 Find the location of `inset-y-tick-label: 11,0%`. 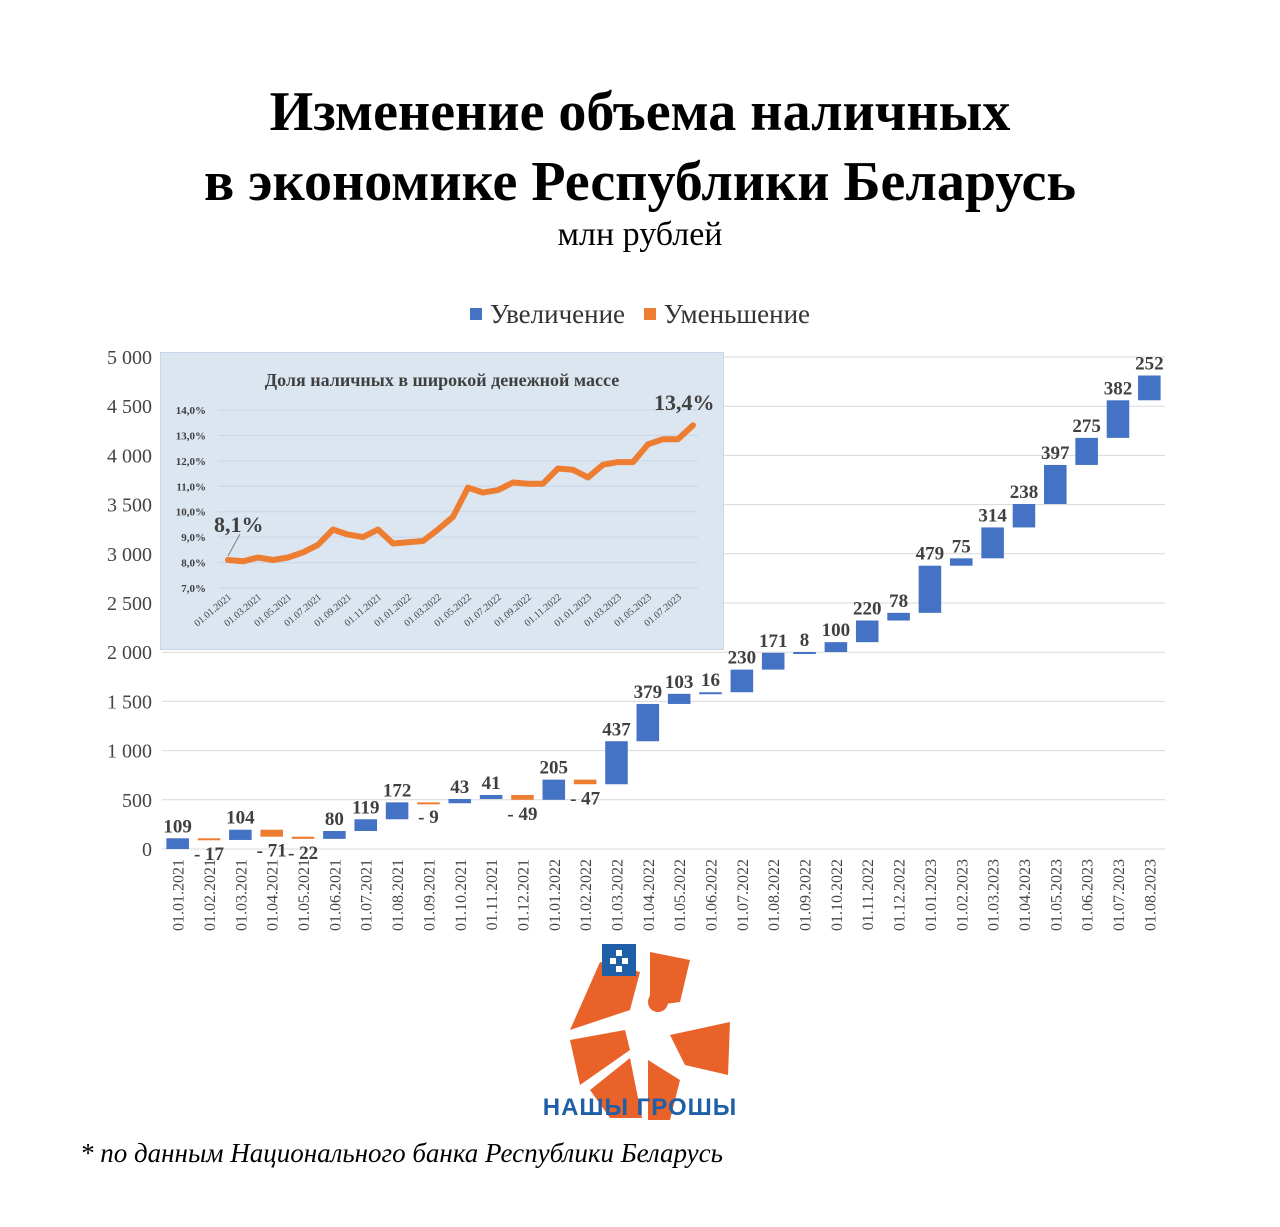

inset-y-tick-label: 11,0% is located at coordinates (191, 487).